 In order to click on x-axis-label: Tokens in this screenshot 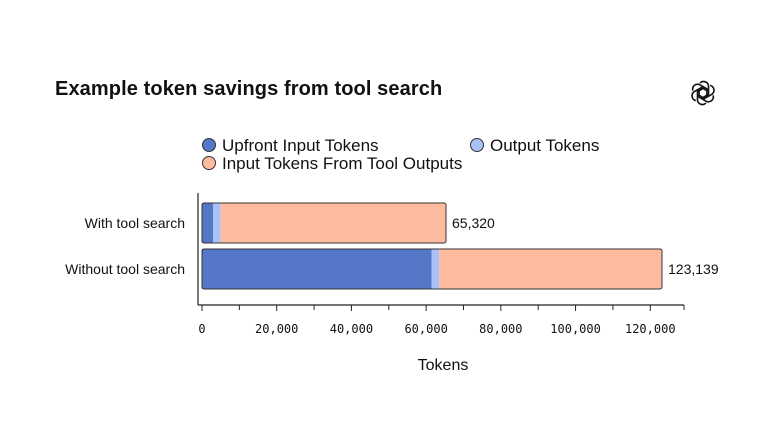, I will do `click(443, 365)`.